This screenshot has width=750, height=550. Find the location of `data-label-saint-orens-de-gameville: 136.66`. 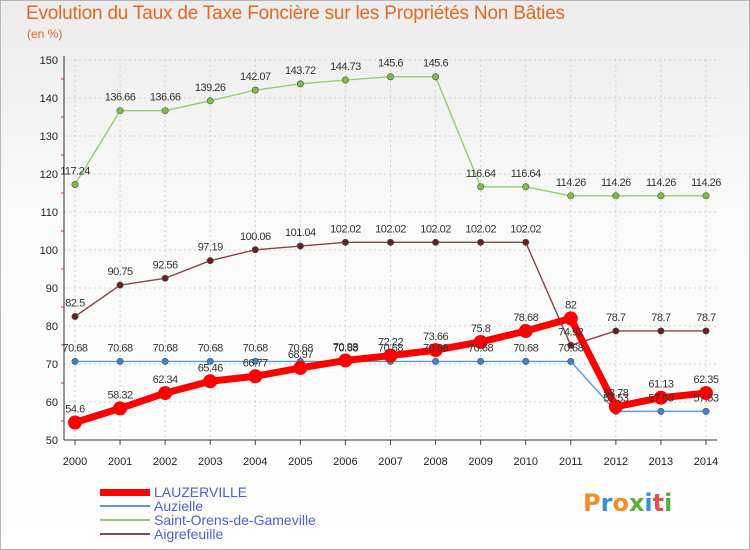

data-label-saint-orens-de-gameville: 136.66 is located at coordinates (165, 98).